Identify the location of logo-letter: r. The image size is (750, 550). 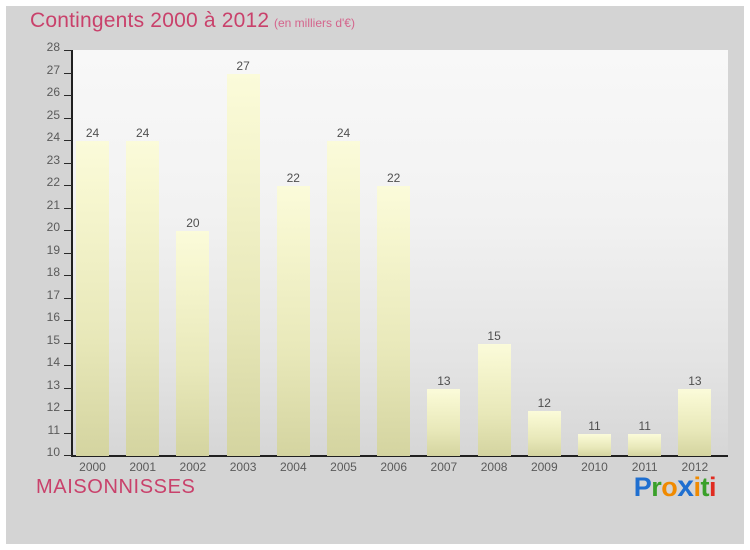
(656, 487).